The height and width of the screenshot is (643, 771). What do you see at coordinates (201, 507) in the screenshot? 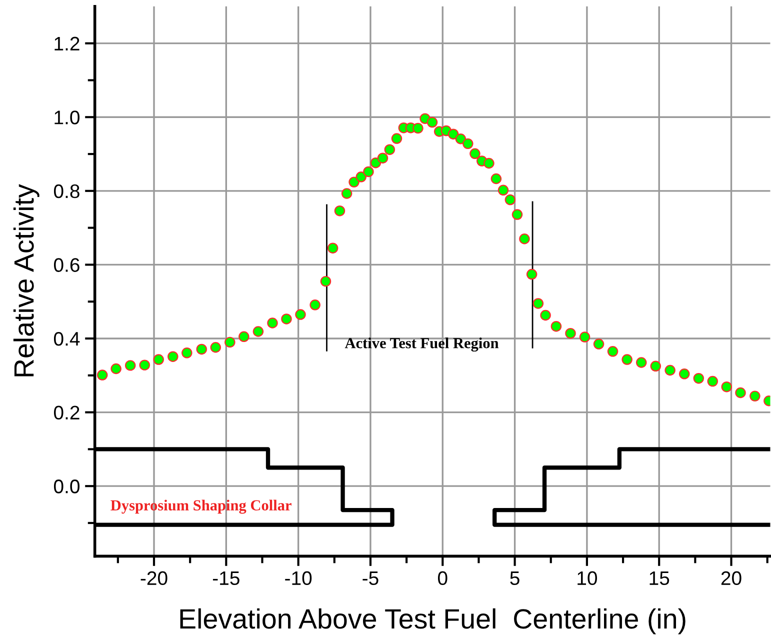
I see `annotation: Dysprosium Shaping Collar` at bounding box center [201, 507].